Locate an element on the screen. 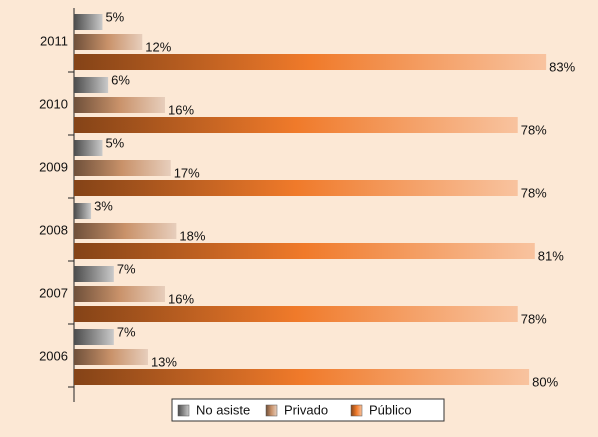 The width and height of the screenshot is (598, 437). y-tick-label: 2011 is located at coordinates (54, 40).